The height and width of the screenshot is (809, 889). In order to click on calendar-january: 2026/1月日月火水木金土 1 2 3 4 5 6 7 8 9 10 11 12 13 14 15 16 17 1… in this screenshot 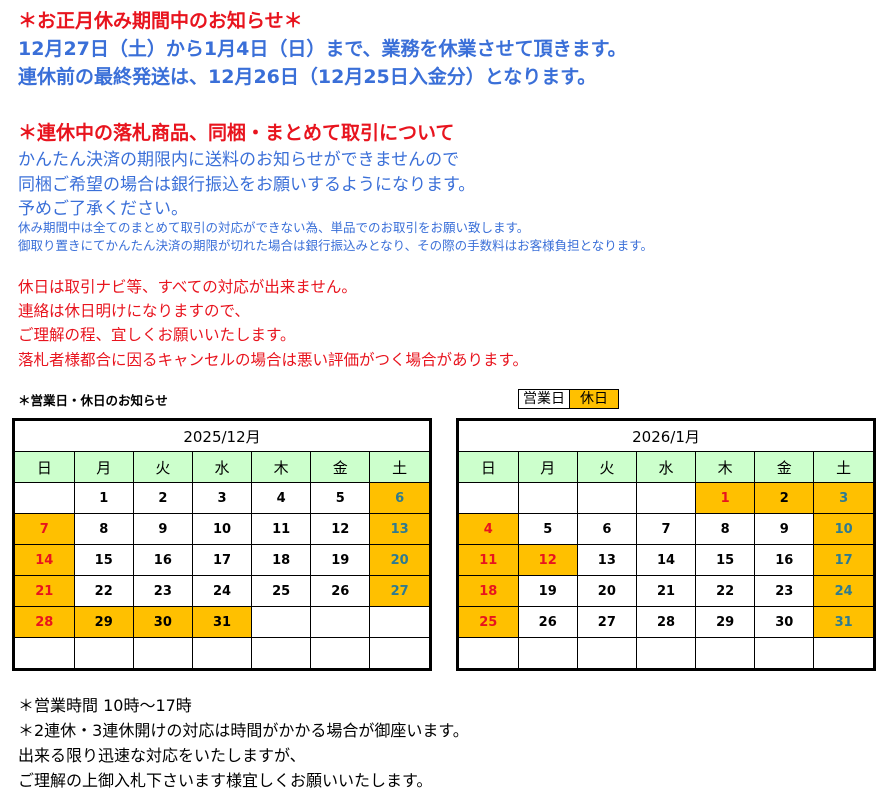, I will do `click(666, 544)`.